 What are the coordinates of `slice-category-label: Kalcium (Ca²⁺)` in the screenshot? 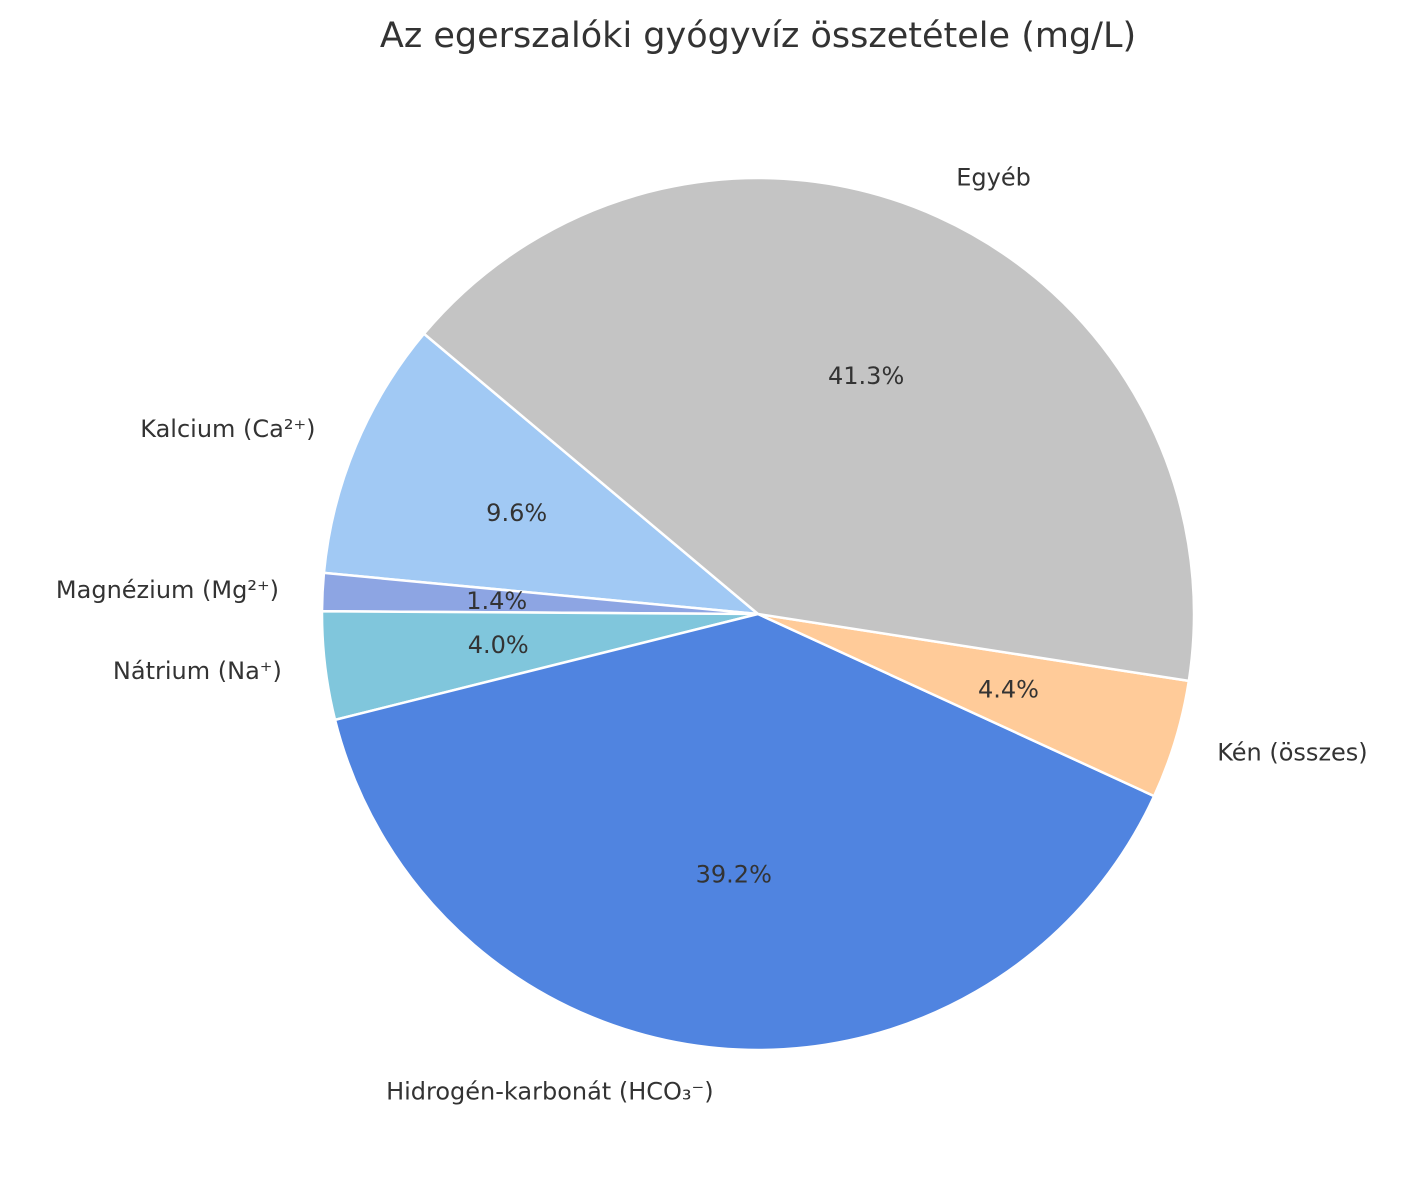 It's located at (227, 429).